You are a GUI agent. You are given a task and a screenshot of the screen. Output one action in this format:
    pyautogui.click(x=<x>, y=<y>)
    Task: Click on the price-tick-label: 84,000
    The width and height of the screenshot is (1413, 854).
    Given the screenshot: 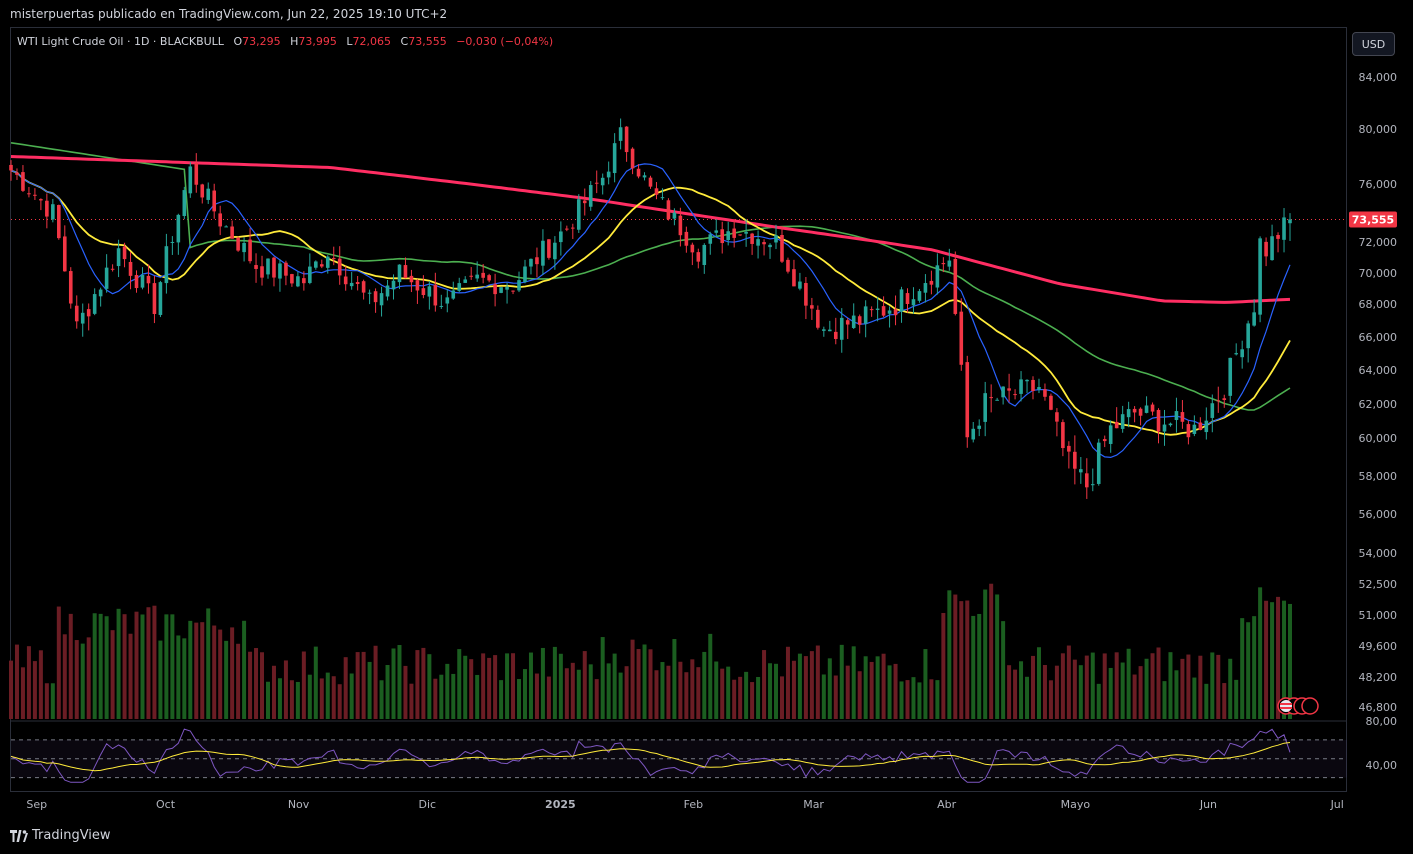 What is the action you would take?
    pyautogui.click(x=1378, y=77)
    